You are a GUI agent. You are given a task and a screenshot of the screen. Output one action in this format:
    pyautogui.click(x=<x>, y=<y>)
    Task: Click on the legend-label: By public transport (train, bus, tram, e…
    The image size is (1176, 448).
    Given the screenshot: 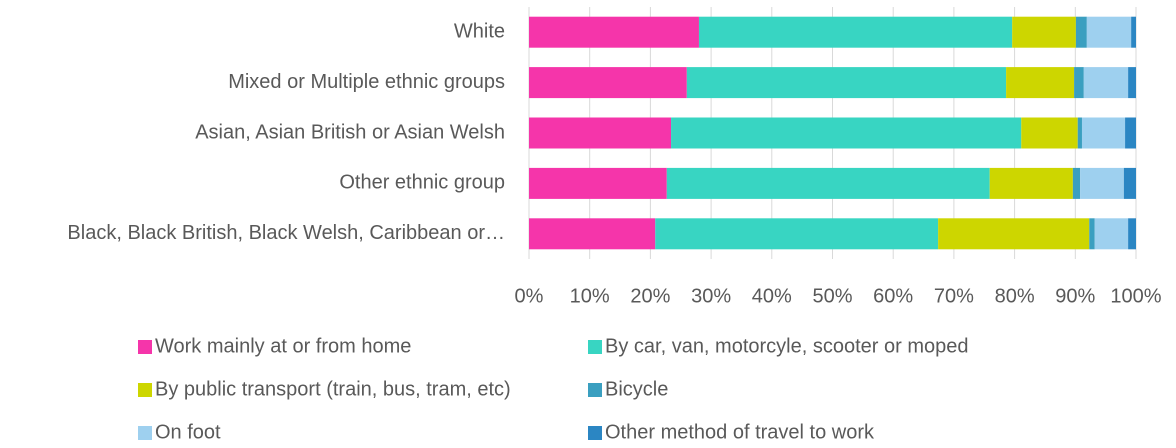 What is the action you would take?
    pyautogui.click(x=333, y=389)
    